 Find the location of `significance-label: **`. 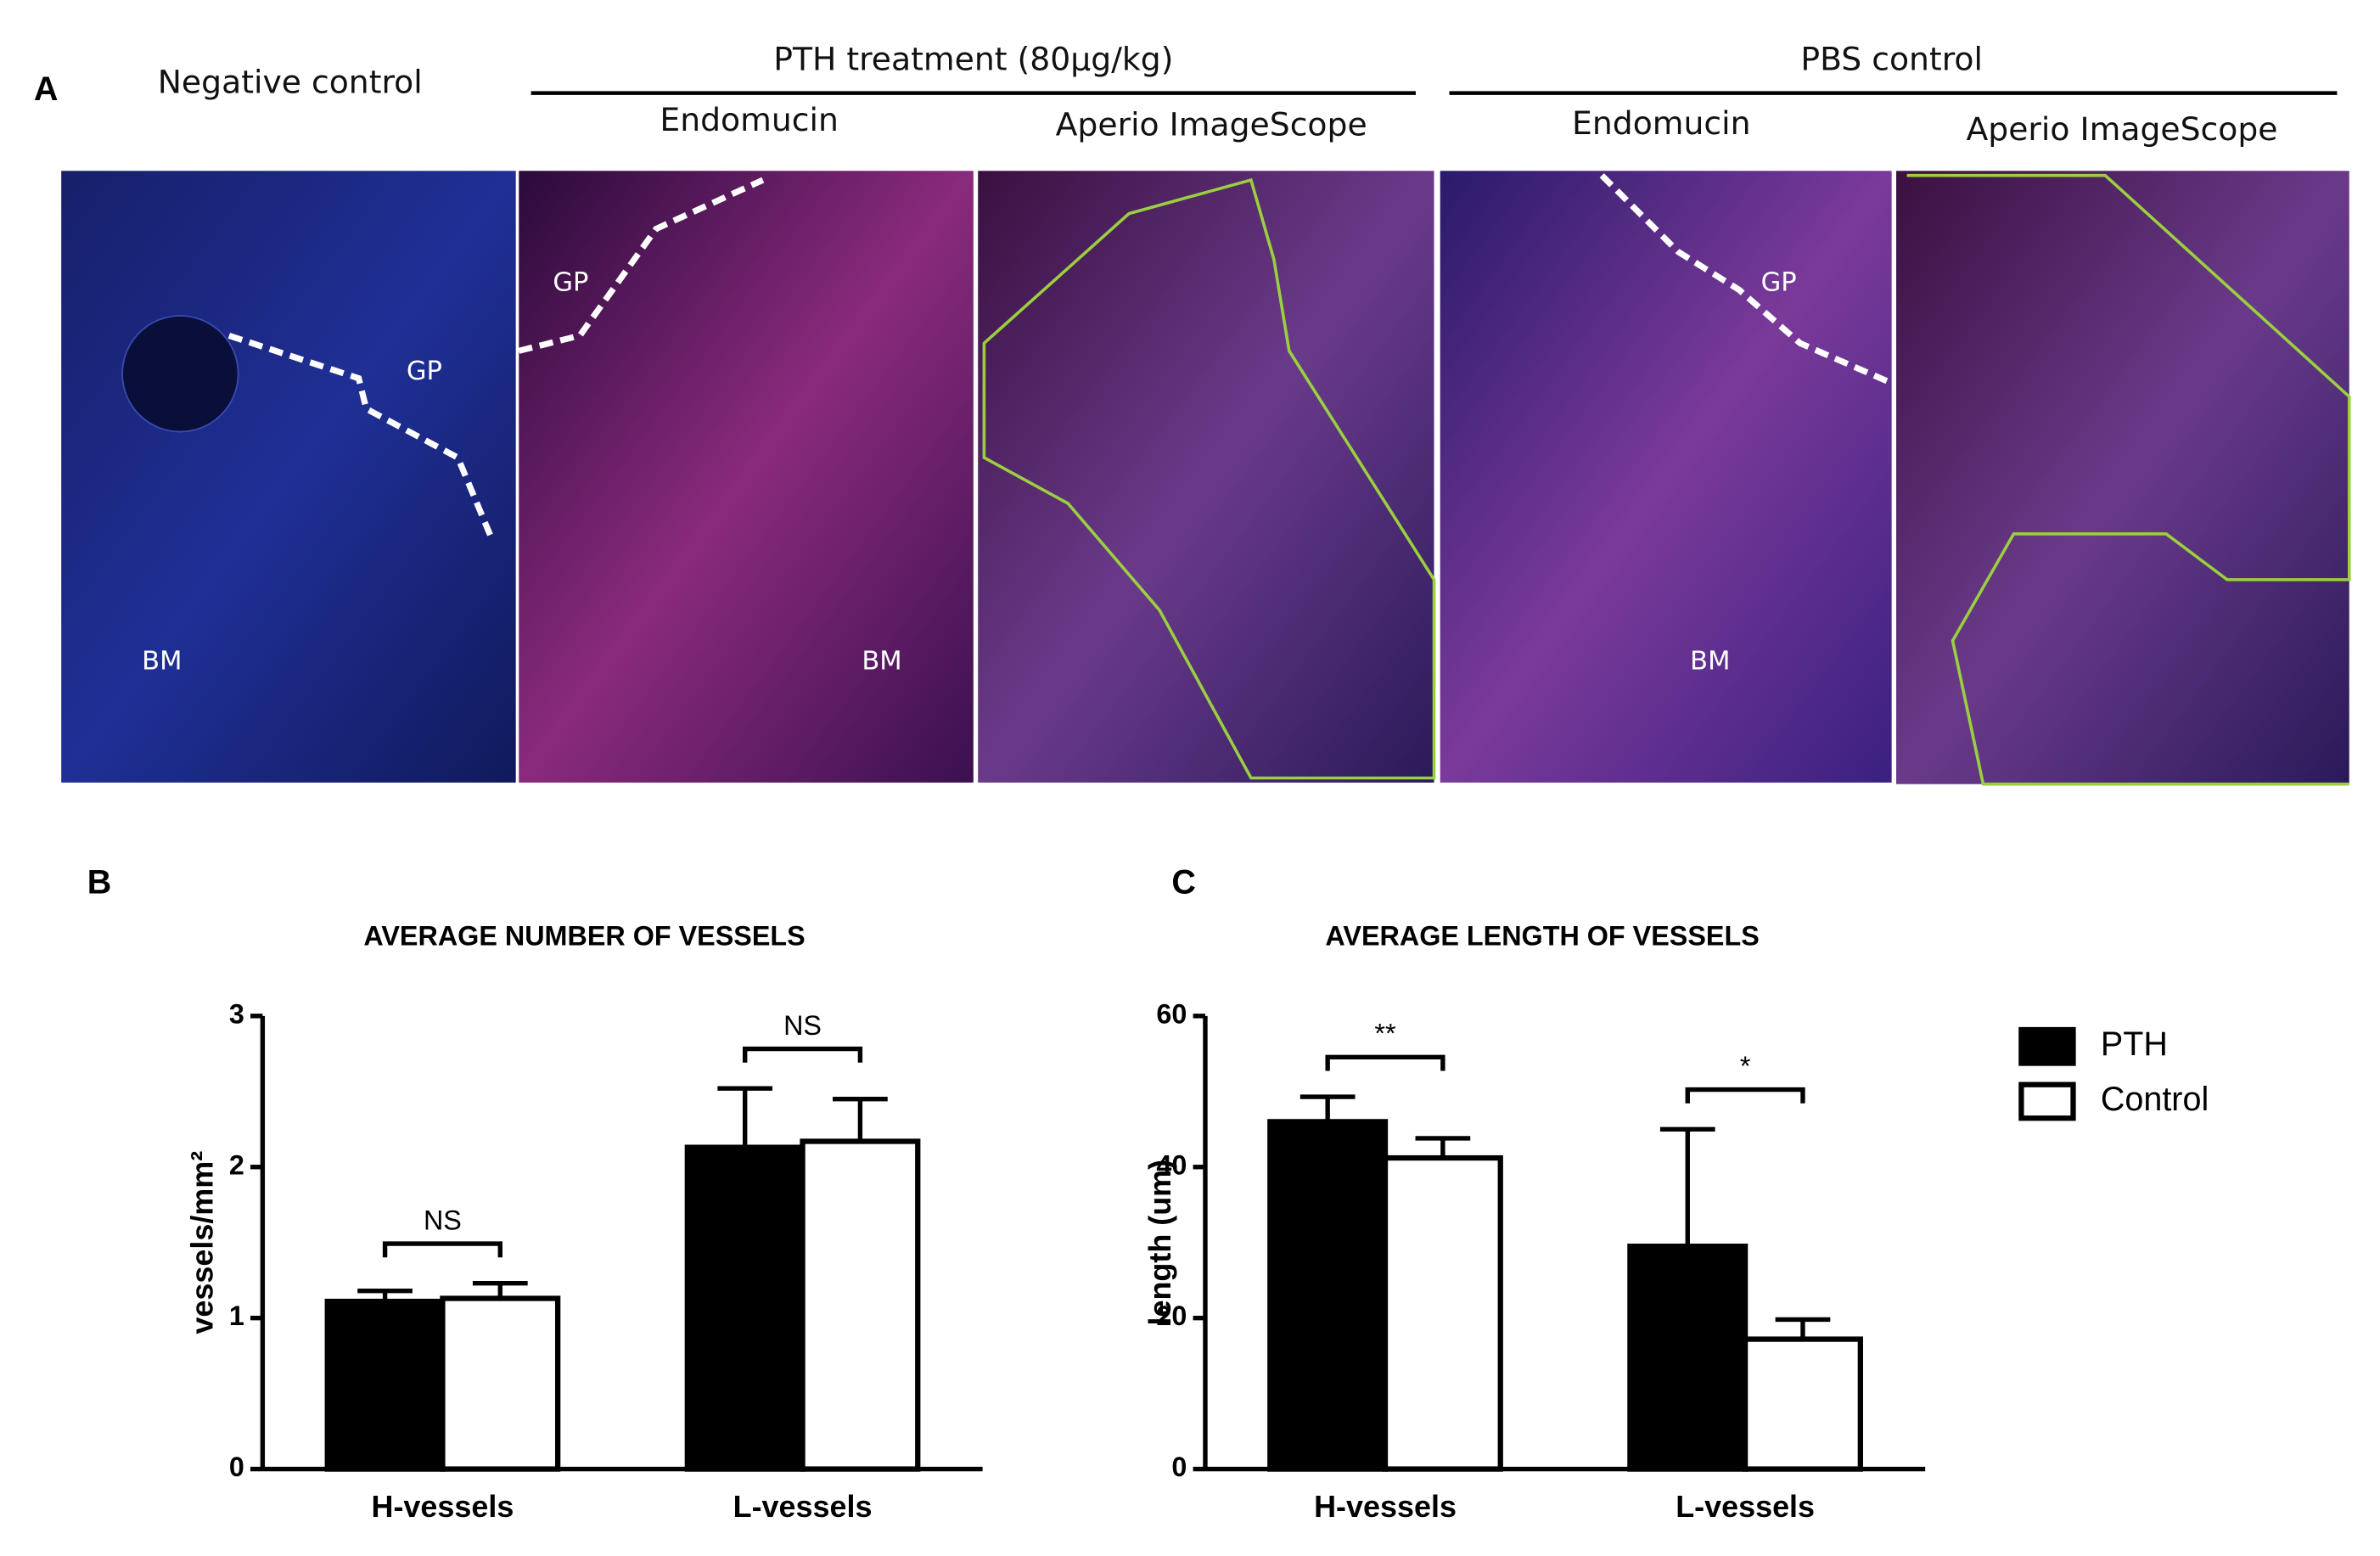

significance-label: ** is located at coordinates (1385, 1034).